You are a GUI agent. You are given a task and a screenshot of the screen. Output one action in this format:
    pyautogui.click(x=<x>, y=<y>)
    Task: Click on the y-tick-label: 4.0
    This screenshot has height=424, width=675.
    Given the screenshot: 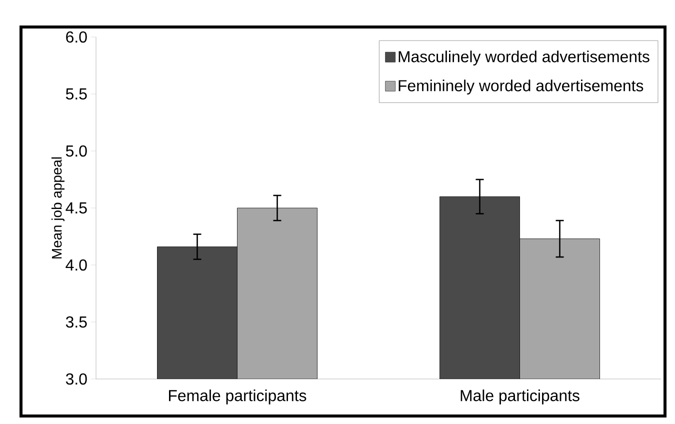 What is the action you would take?
    pyautogui.click(x=76, y=265)
    